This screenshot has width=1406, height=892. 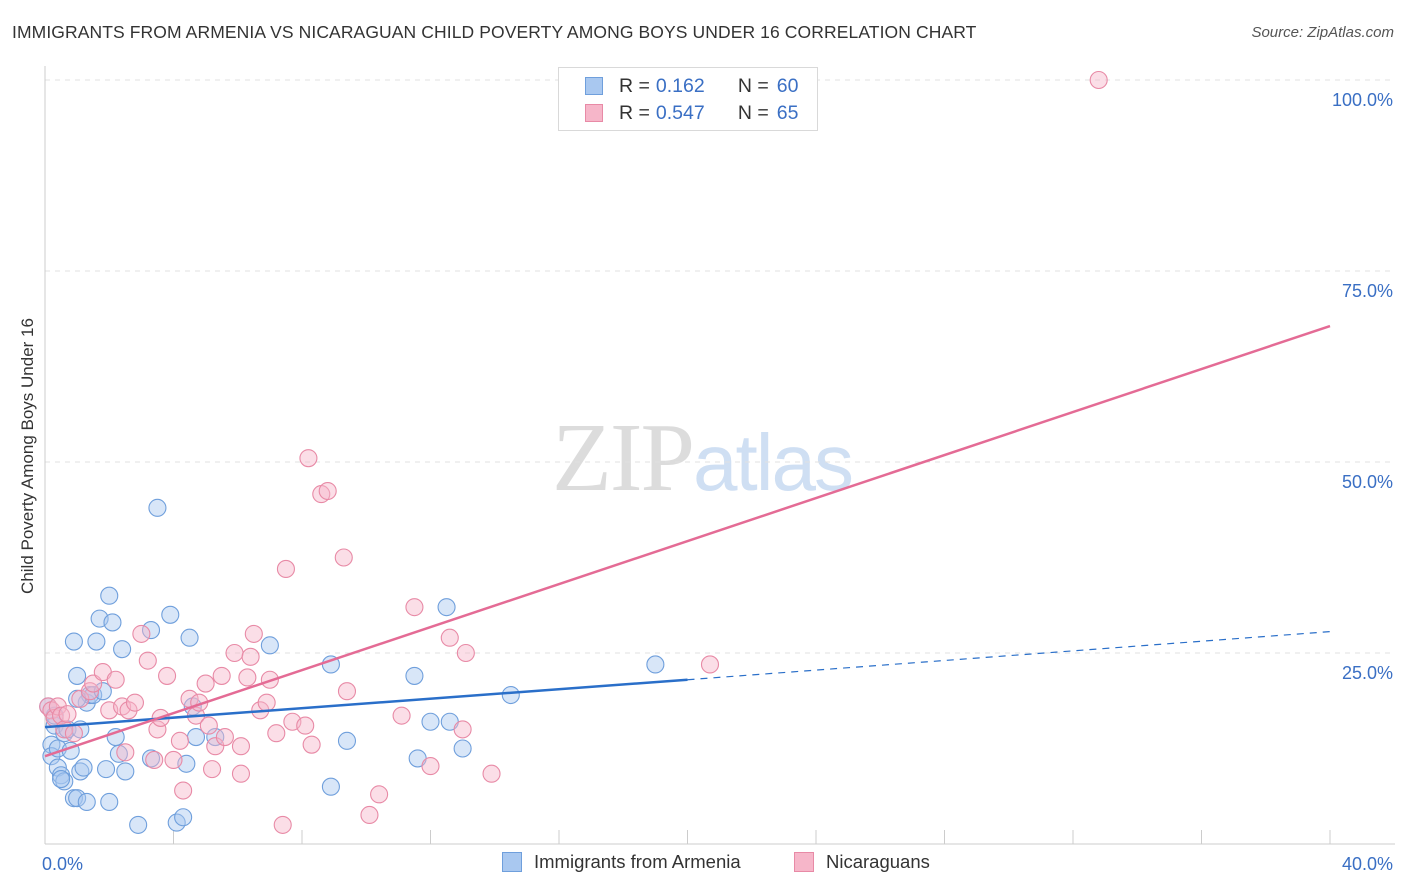 What do you see at coordinates (1009, 656) in the screenshot?
I see `armenia-trend-extension` at bounding box center [1009, 656].